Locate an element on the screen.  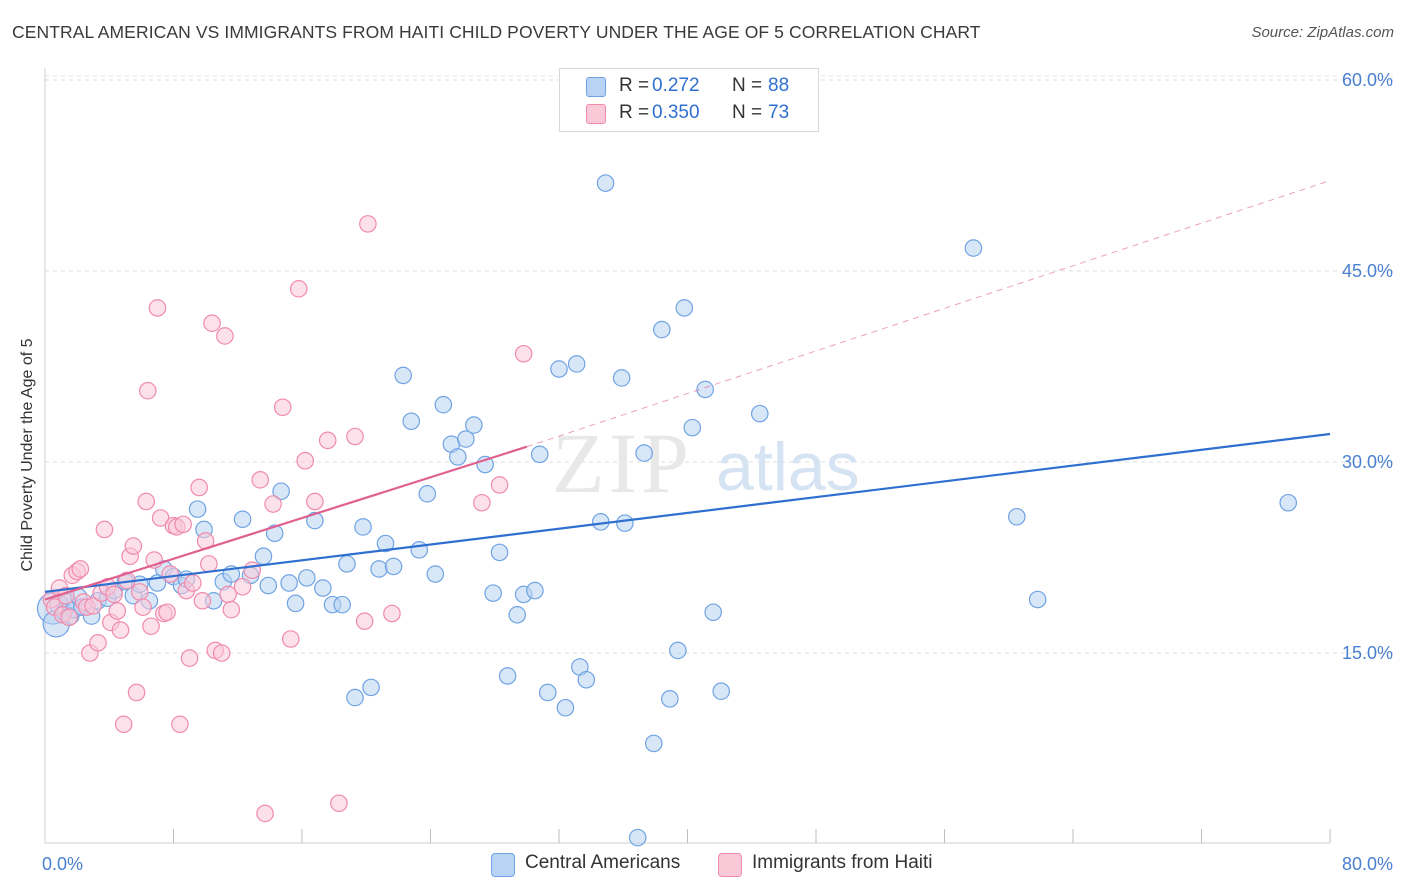
r-key: R = is located at coordinates (634, 112).